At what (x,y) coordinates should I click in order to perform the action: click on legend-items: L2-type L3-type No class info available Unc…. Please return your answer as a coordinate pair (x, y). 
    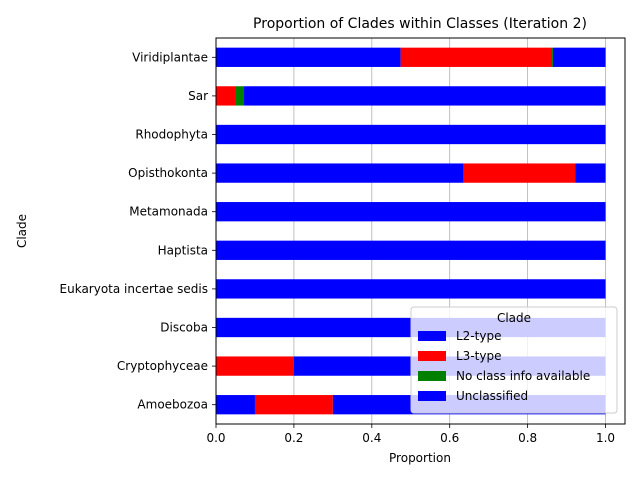
    Looking at the image, I should click on (504, 366).